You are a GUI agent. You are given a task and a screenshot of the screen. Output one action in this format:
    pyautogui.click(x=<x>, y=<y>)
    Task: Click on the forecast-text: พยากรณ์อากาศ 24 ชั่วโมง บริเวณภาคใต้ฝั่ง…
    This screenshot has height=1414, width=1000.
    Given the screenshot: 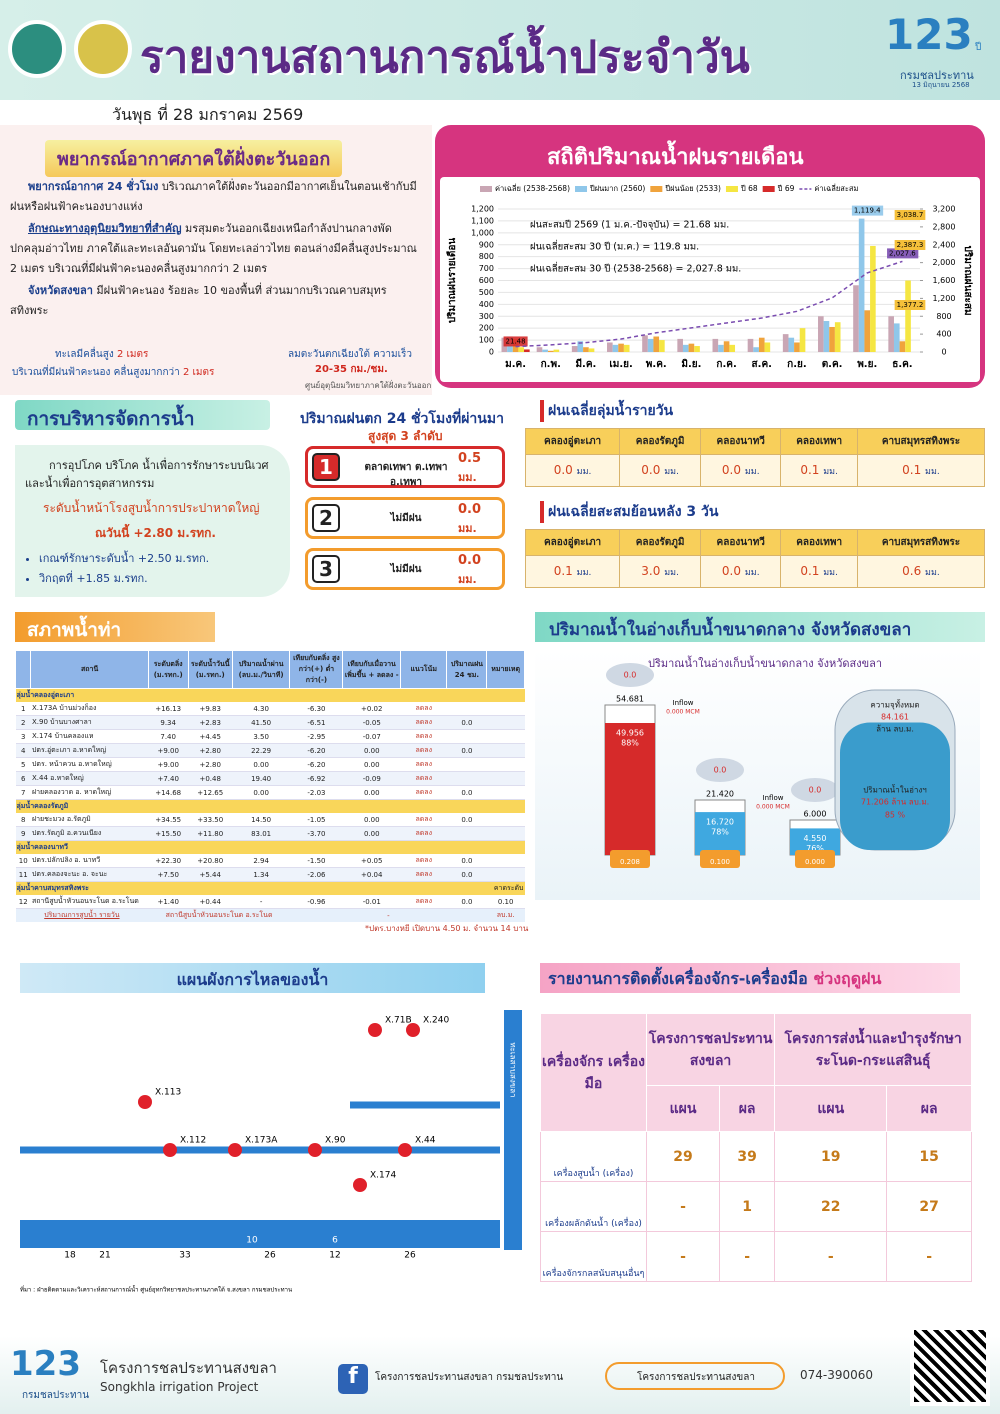 What is the action you would take?
    pyautogui.click(x=215, y=250)
    